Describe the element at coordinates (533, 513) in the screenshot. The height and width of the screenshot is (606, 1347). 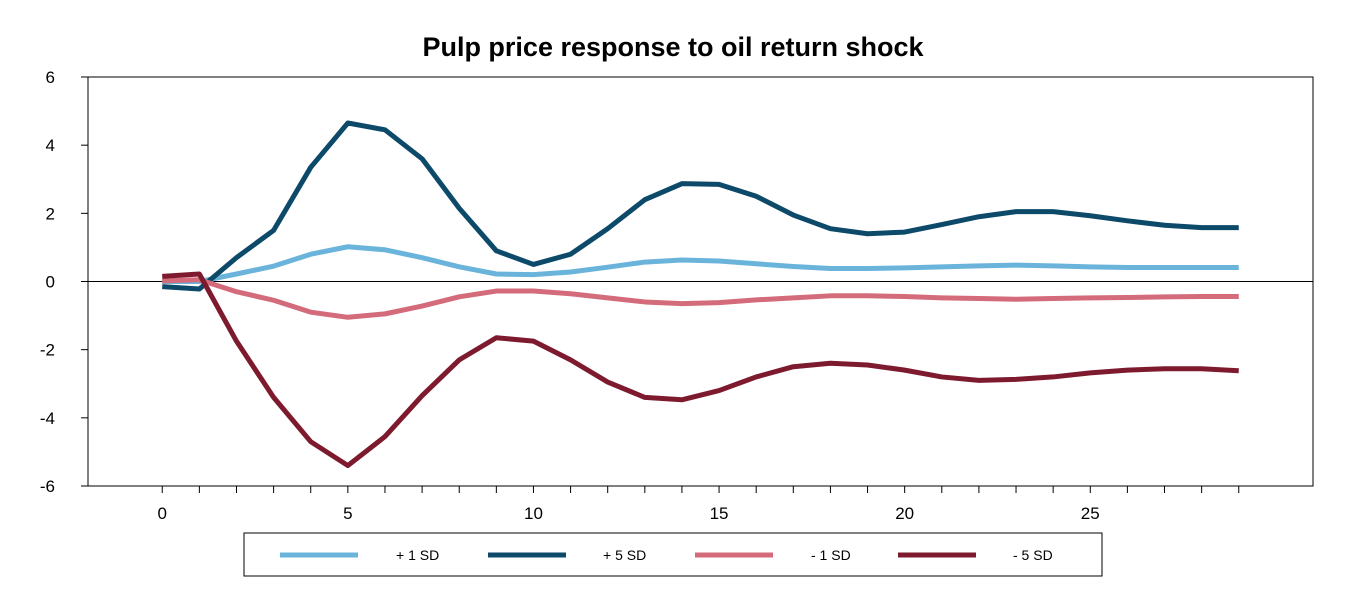
I see `x-tick-label: 10` at that location.